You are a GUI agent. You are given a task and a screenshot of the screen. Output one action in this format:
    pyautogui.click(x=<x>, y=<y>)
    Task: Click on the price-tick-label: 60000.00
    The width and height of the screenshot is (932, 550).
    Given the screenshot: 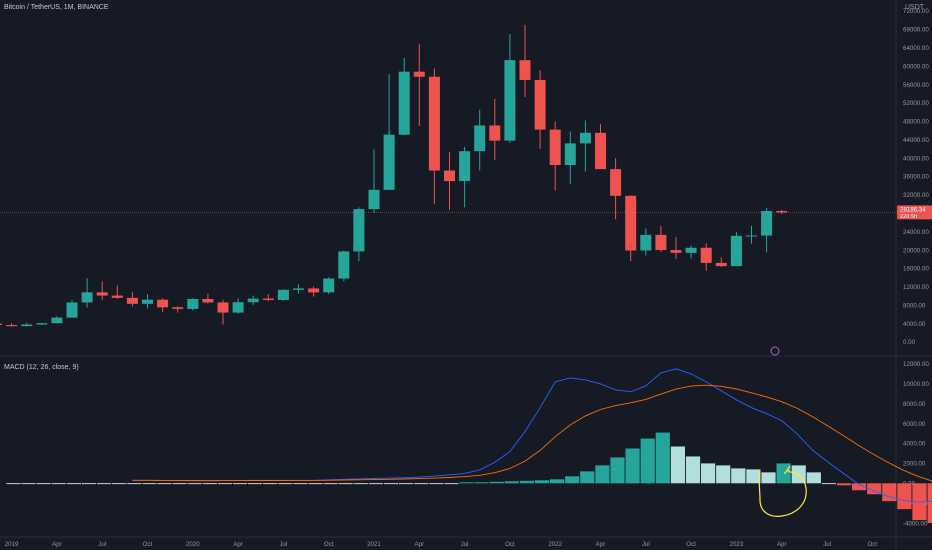 What is the action you would take?
    pyautogui.click(x=916, y=66)
    